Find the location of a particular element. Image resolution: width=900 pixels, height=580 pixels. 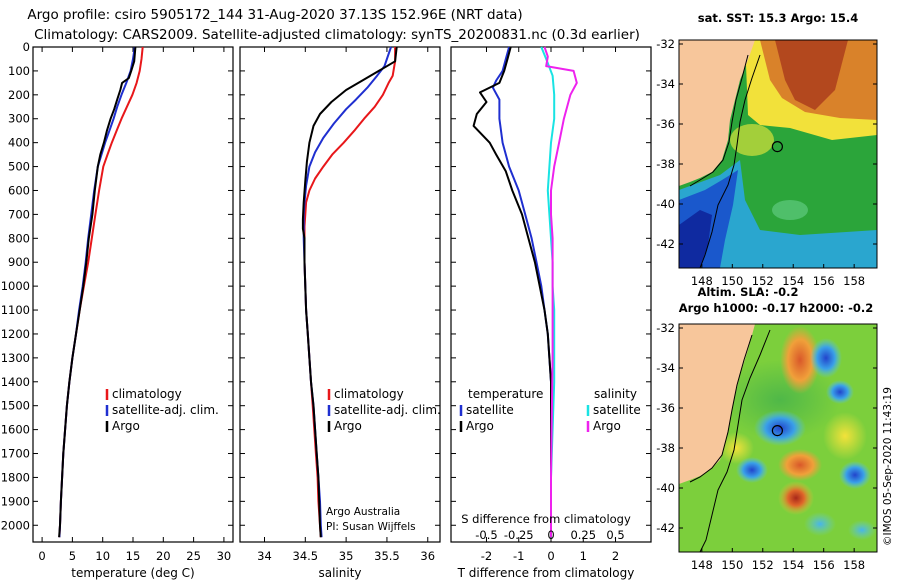

depth-tick-label: 1500 is located at coordinates (15, 406).